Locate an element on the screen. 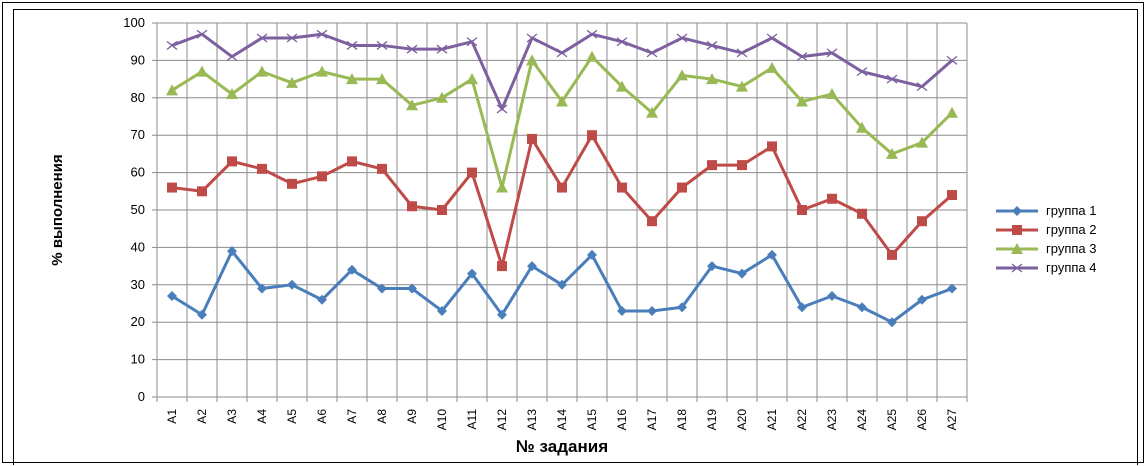 This screenshot has width=1148, height=466. x-tick-label: A5 is located at coordinates (292, 416).